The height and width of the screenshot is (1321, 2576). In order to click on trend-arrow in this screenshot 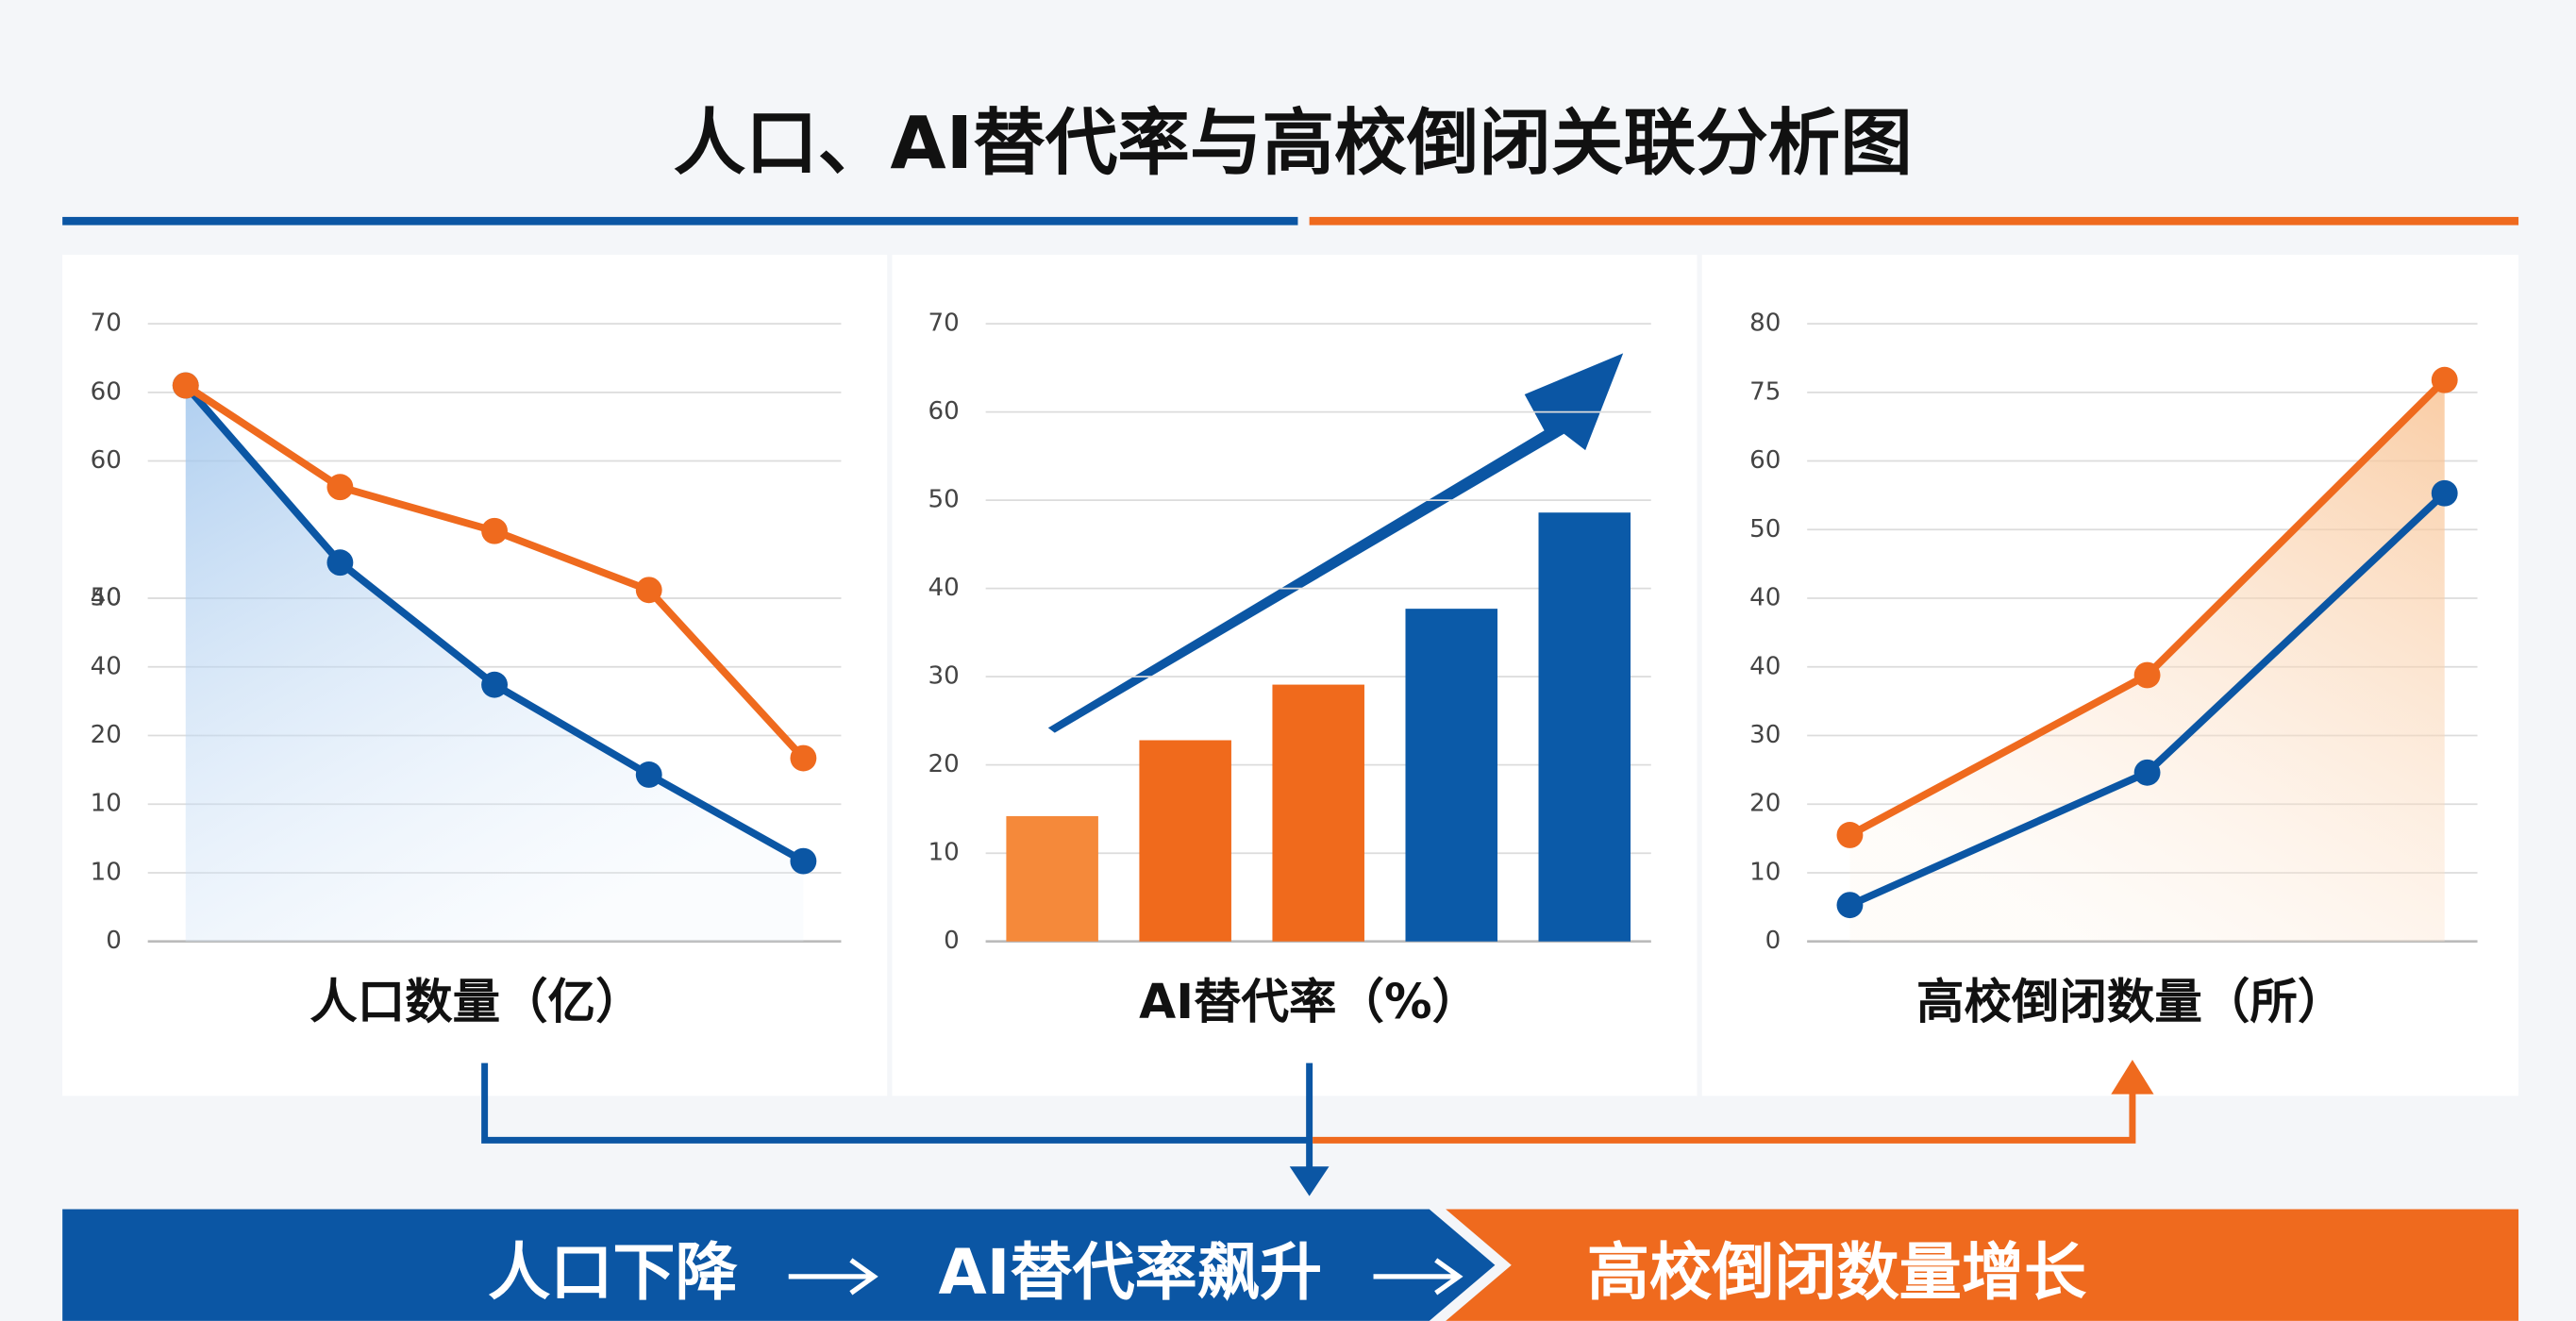, I will do `click(1335, 543)`.